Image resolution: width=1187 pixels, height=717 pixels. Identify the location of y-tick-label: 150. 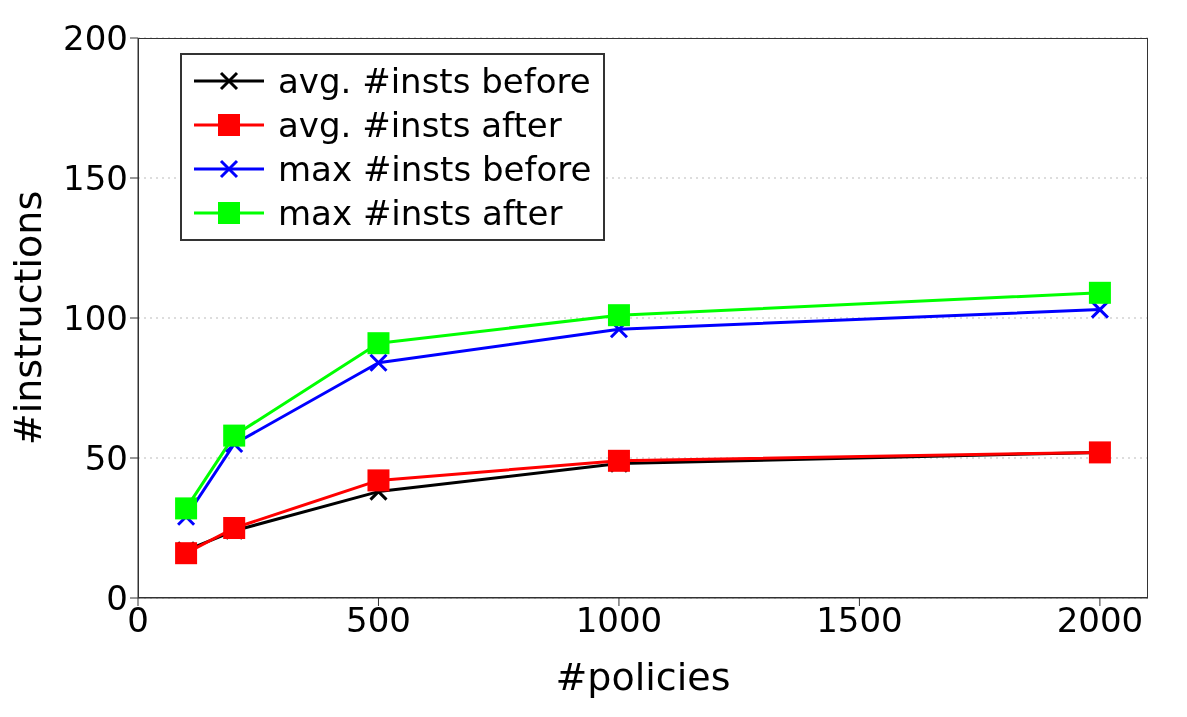
(95, 178).